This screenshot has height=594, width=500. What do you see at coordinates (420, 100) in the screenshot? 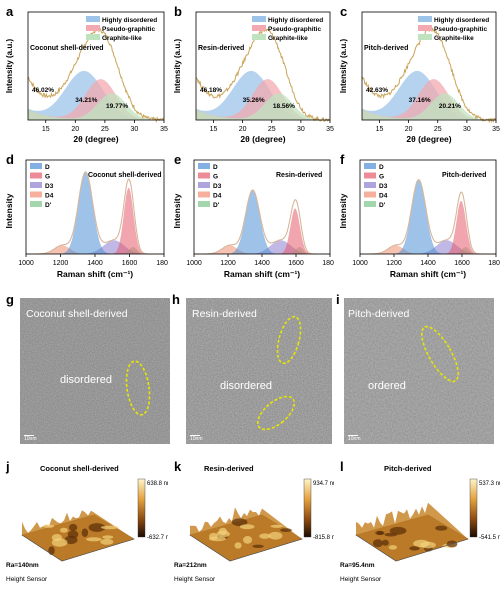
I see `pct-label: 37.16%` at bounding box center [420, 100].